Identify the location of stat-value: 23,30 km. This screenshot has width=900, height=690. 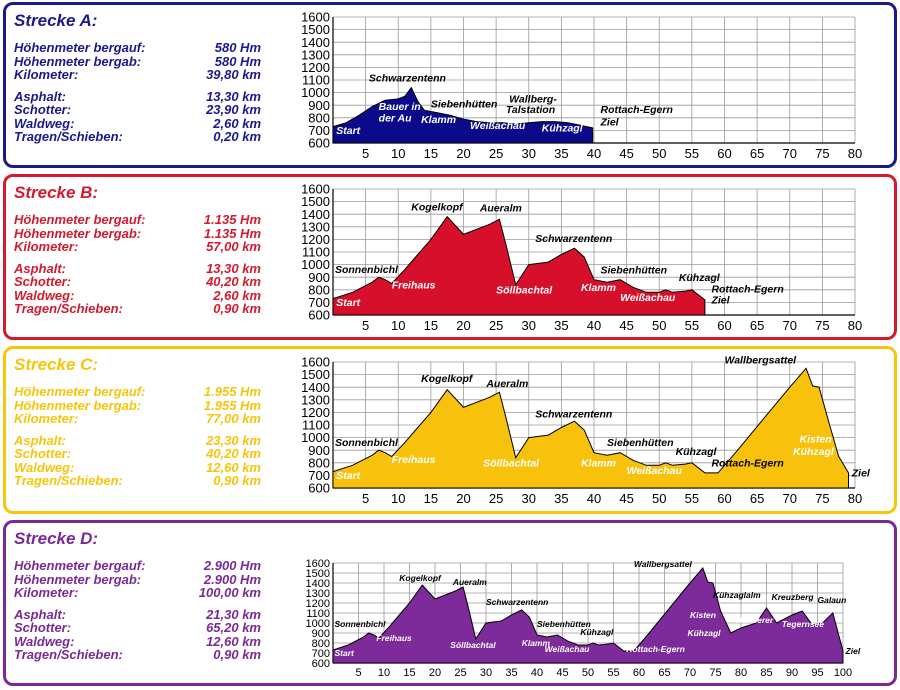
(233, 440).